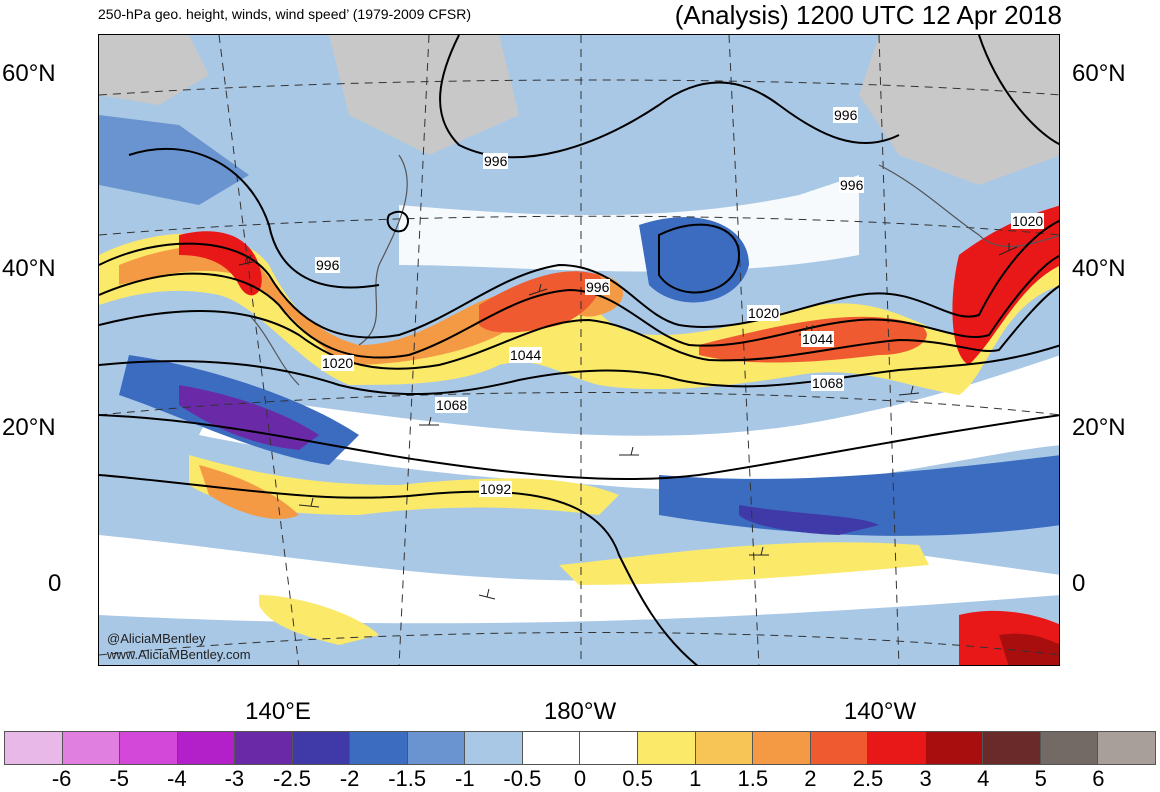 The height and width of the screenshot is (792, 1160). What do you see at coordinates (880, 711) in the screenshot?
I see `lon-label-140w: 140°W` at bounding box center [880, 711].